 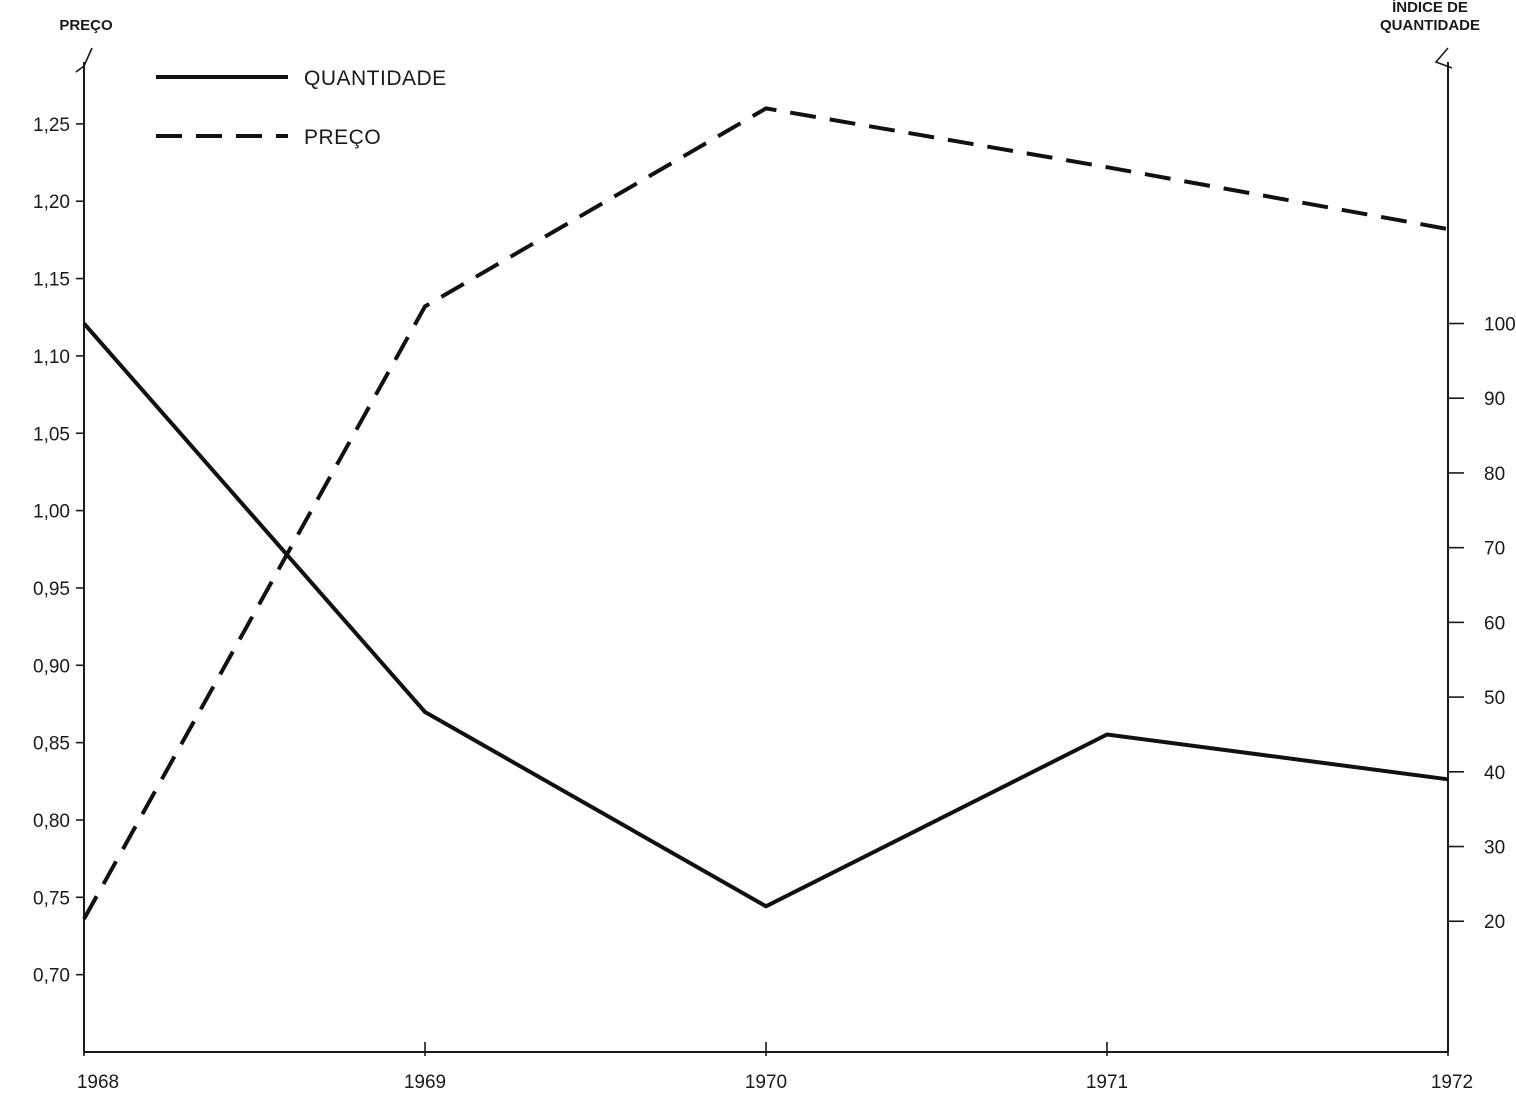 What do you see at coordinates (1494, 399) in the screenshot?
I see `right-tick-label: 90` at bounding box center [1494, 399].